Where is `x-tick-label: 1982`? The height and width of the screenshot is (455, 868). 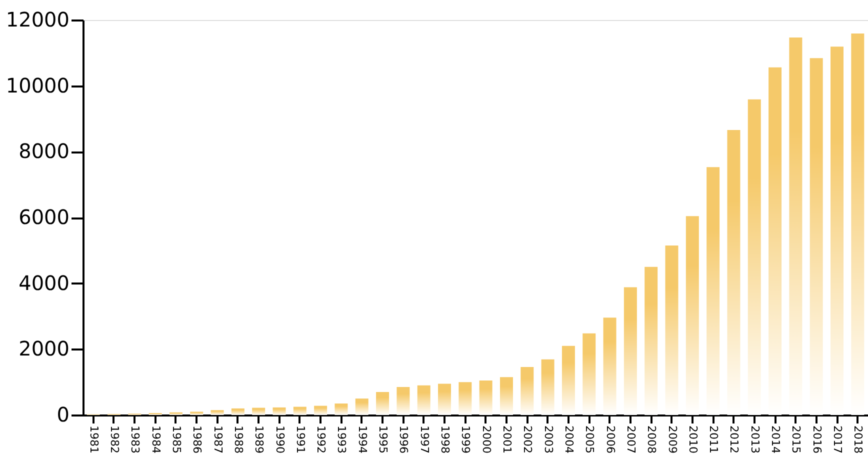 x-tick-label: 1982 is located at coordinates (114, 440).